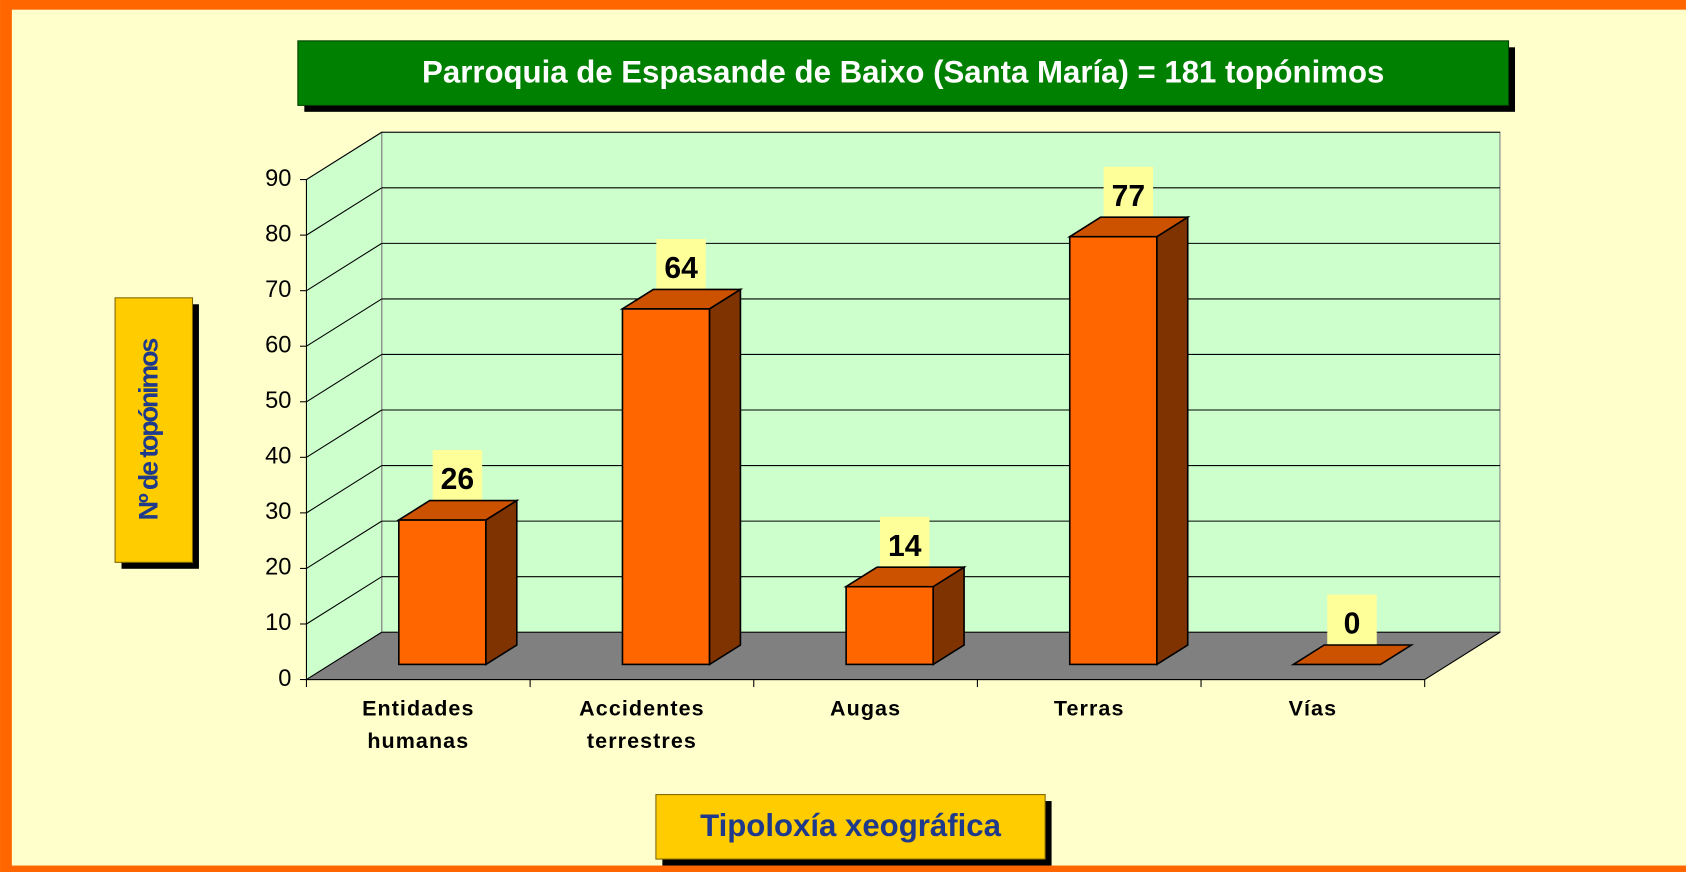 This screenshot has width=1686, height=872. I want to click on y-tick-label: 60, so click(278, 345).